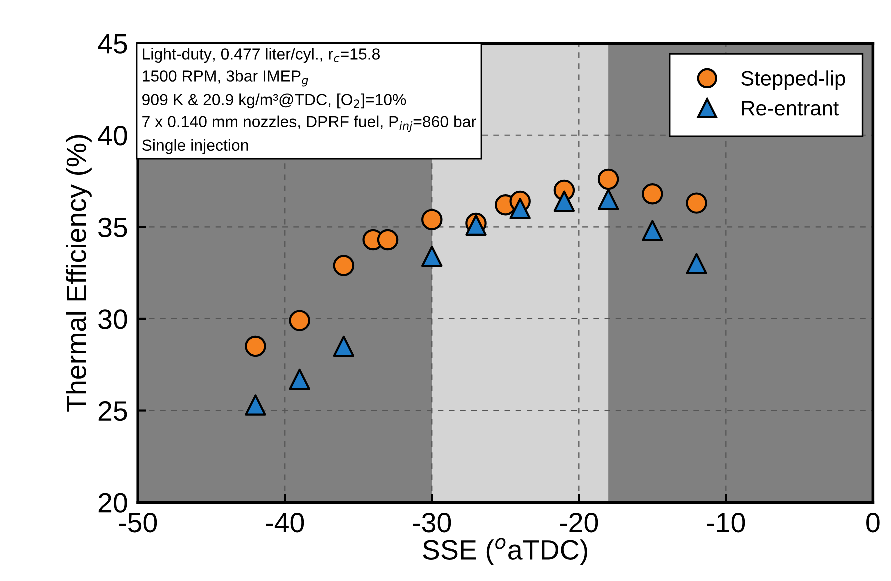 The height and width of the screenshot is (581, 891). What do you see at coordinates (873, 523) in the screenshot?
I see `x-tick-label: 0` at bounding box center [873, 523].